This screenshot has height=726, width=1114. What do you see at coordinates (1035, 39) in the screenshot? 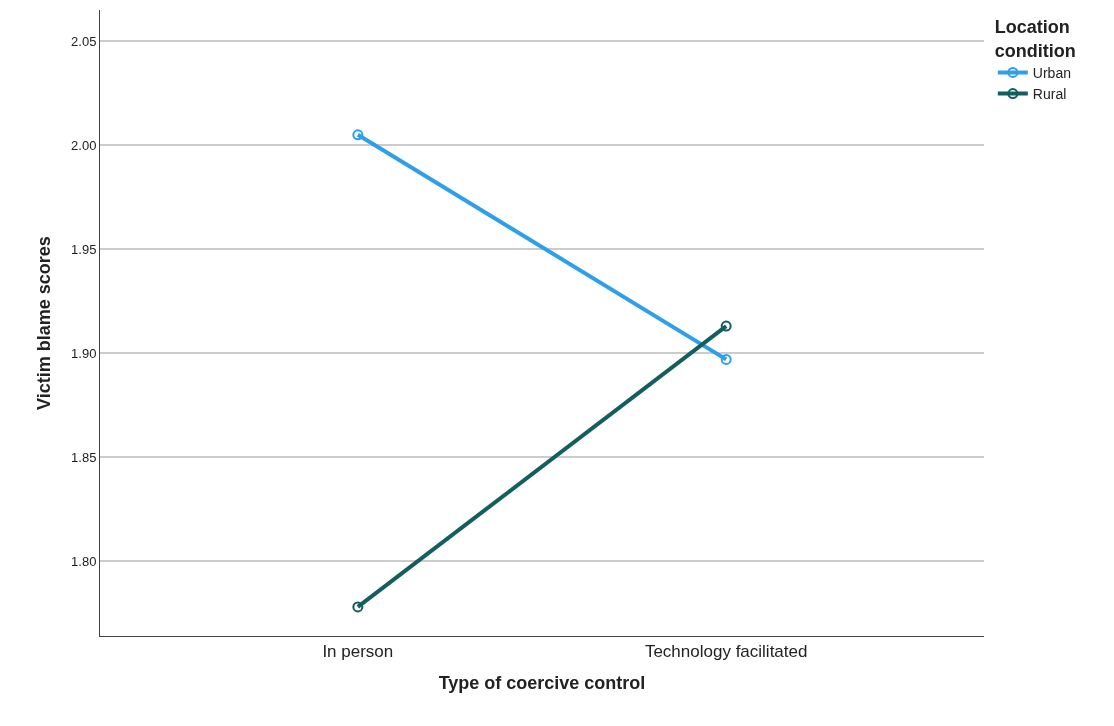
I see `legend-title: Location condition` at bounding box center [1035, 39].